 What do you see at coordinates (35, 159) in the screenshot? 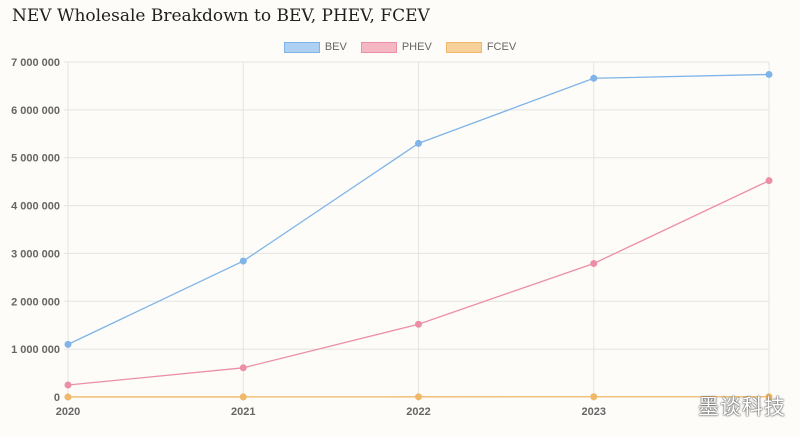
I see `y-tick-label: 5 000 000` at bounding box center [35, 159].